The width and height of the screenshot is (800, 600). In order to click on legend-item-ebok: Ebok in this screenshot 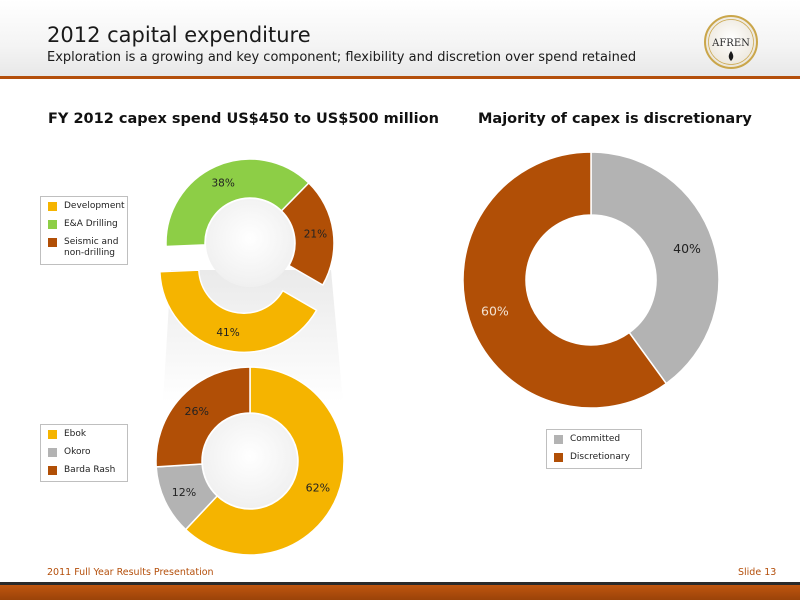, I will do `click(84, 434)`.